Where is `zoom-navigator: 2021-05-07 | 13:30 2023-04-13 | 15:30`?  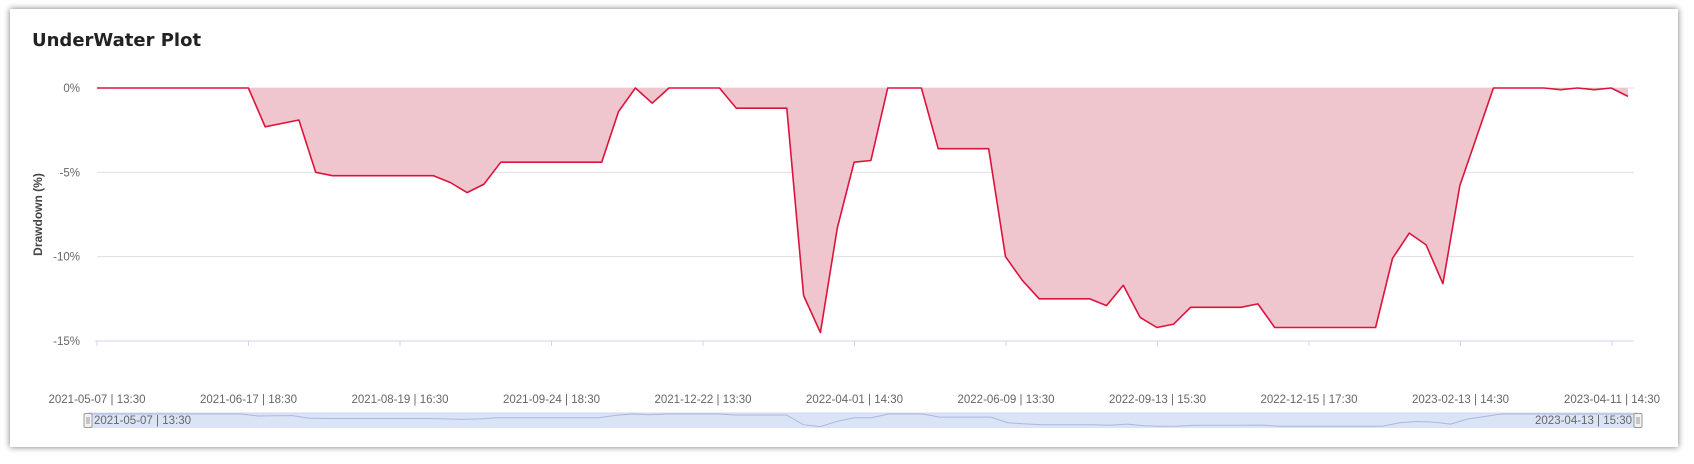
zoom-navigator: 2021-05-07 | 13:30 2023-04-13 | 15:30 is located at coordinates (863, 420).